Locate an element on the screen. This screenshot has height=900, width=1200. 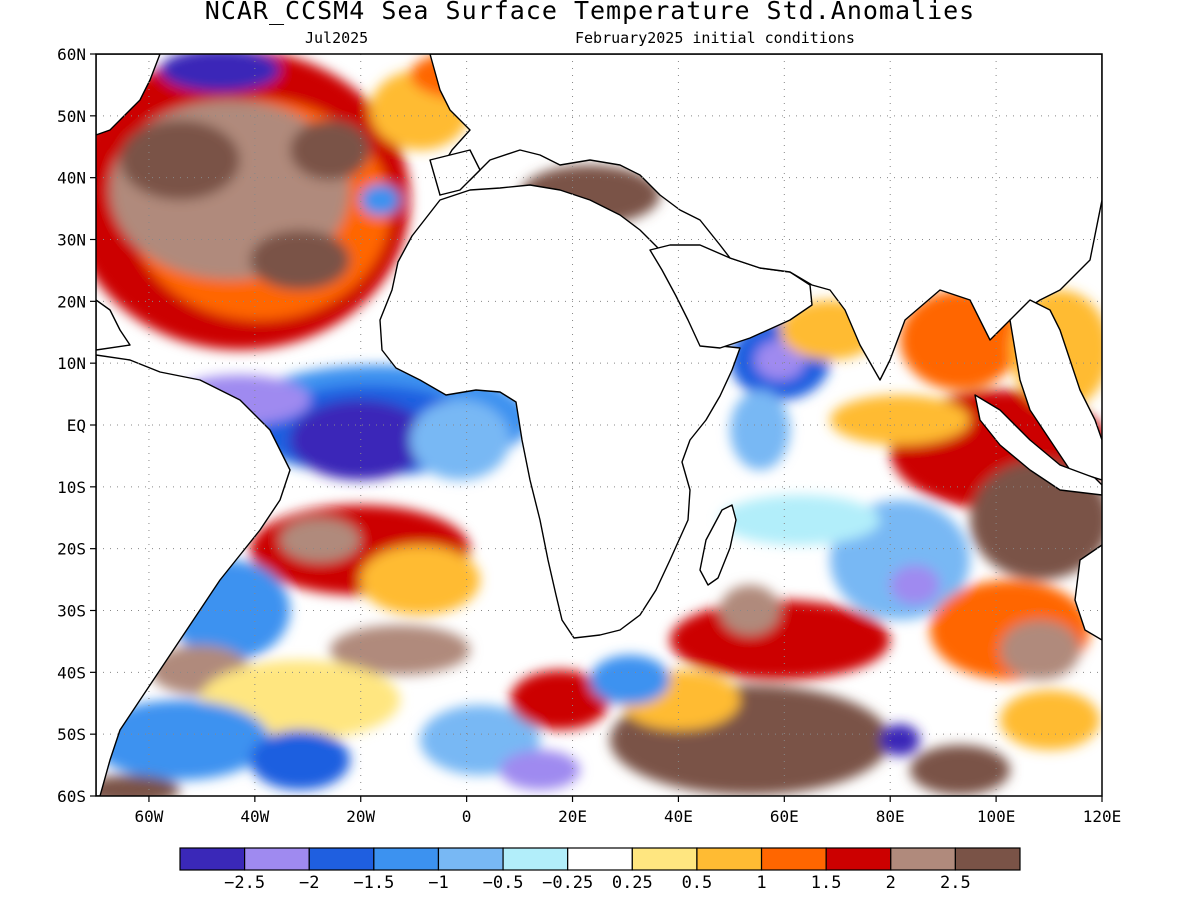
lat-tick-label: 50S is located at coordinates (71, 734).